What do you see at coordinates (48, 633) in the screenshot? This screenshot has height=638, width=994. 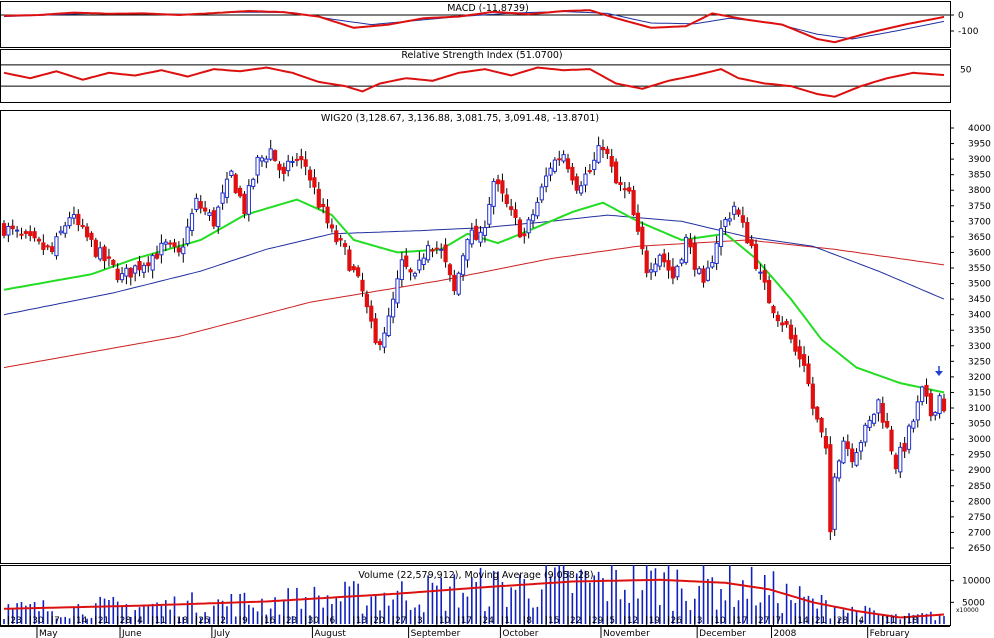 I see `month-label: May` at bounding box center [48, 633].